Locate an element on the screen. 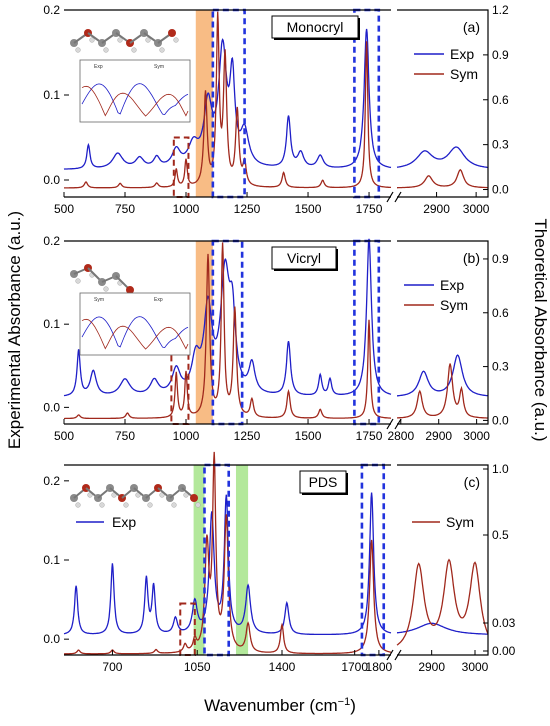  y-right-tick-label: 0.9 is located at coordinates (500, 55).